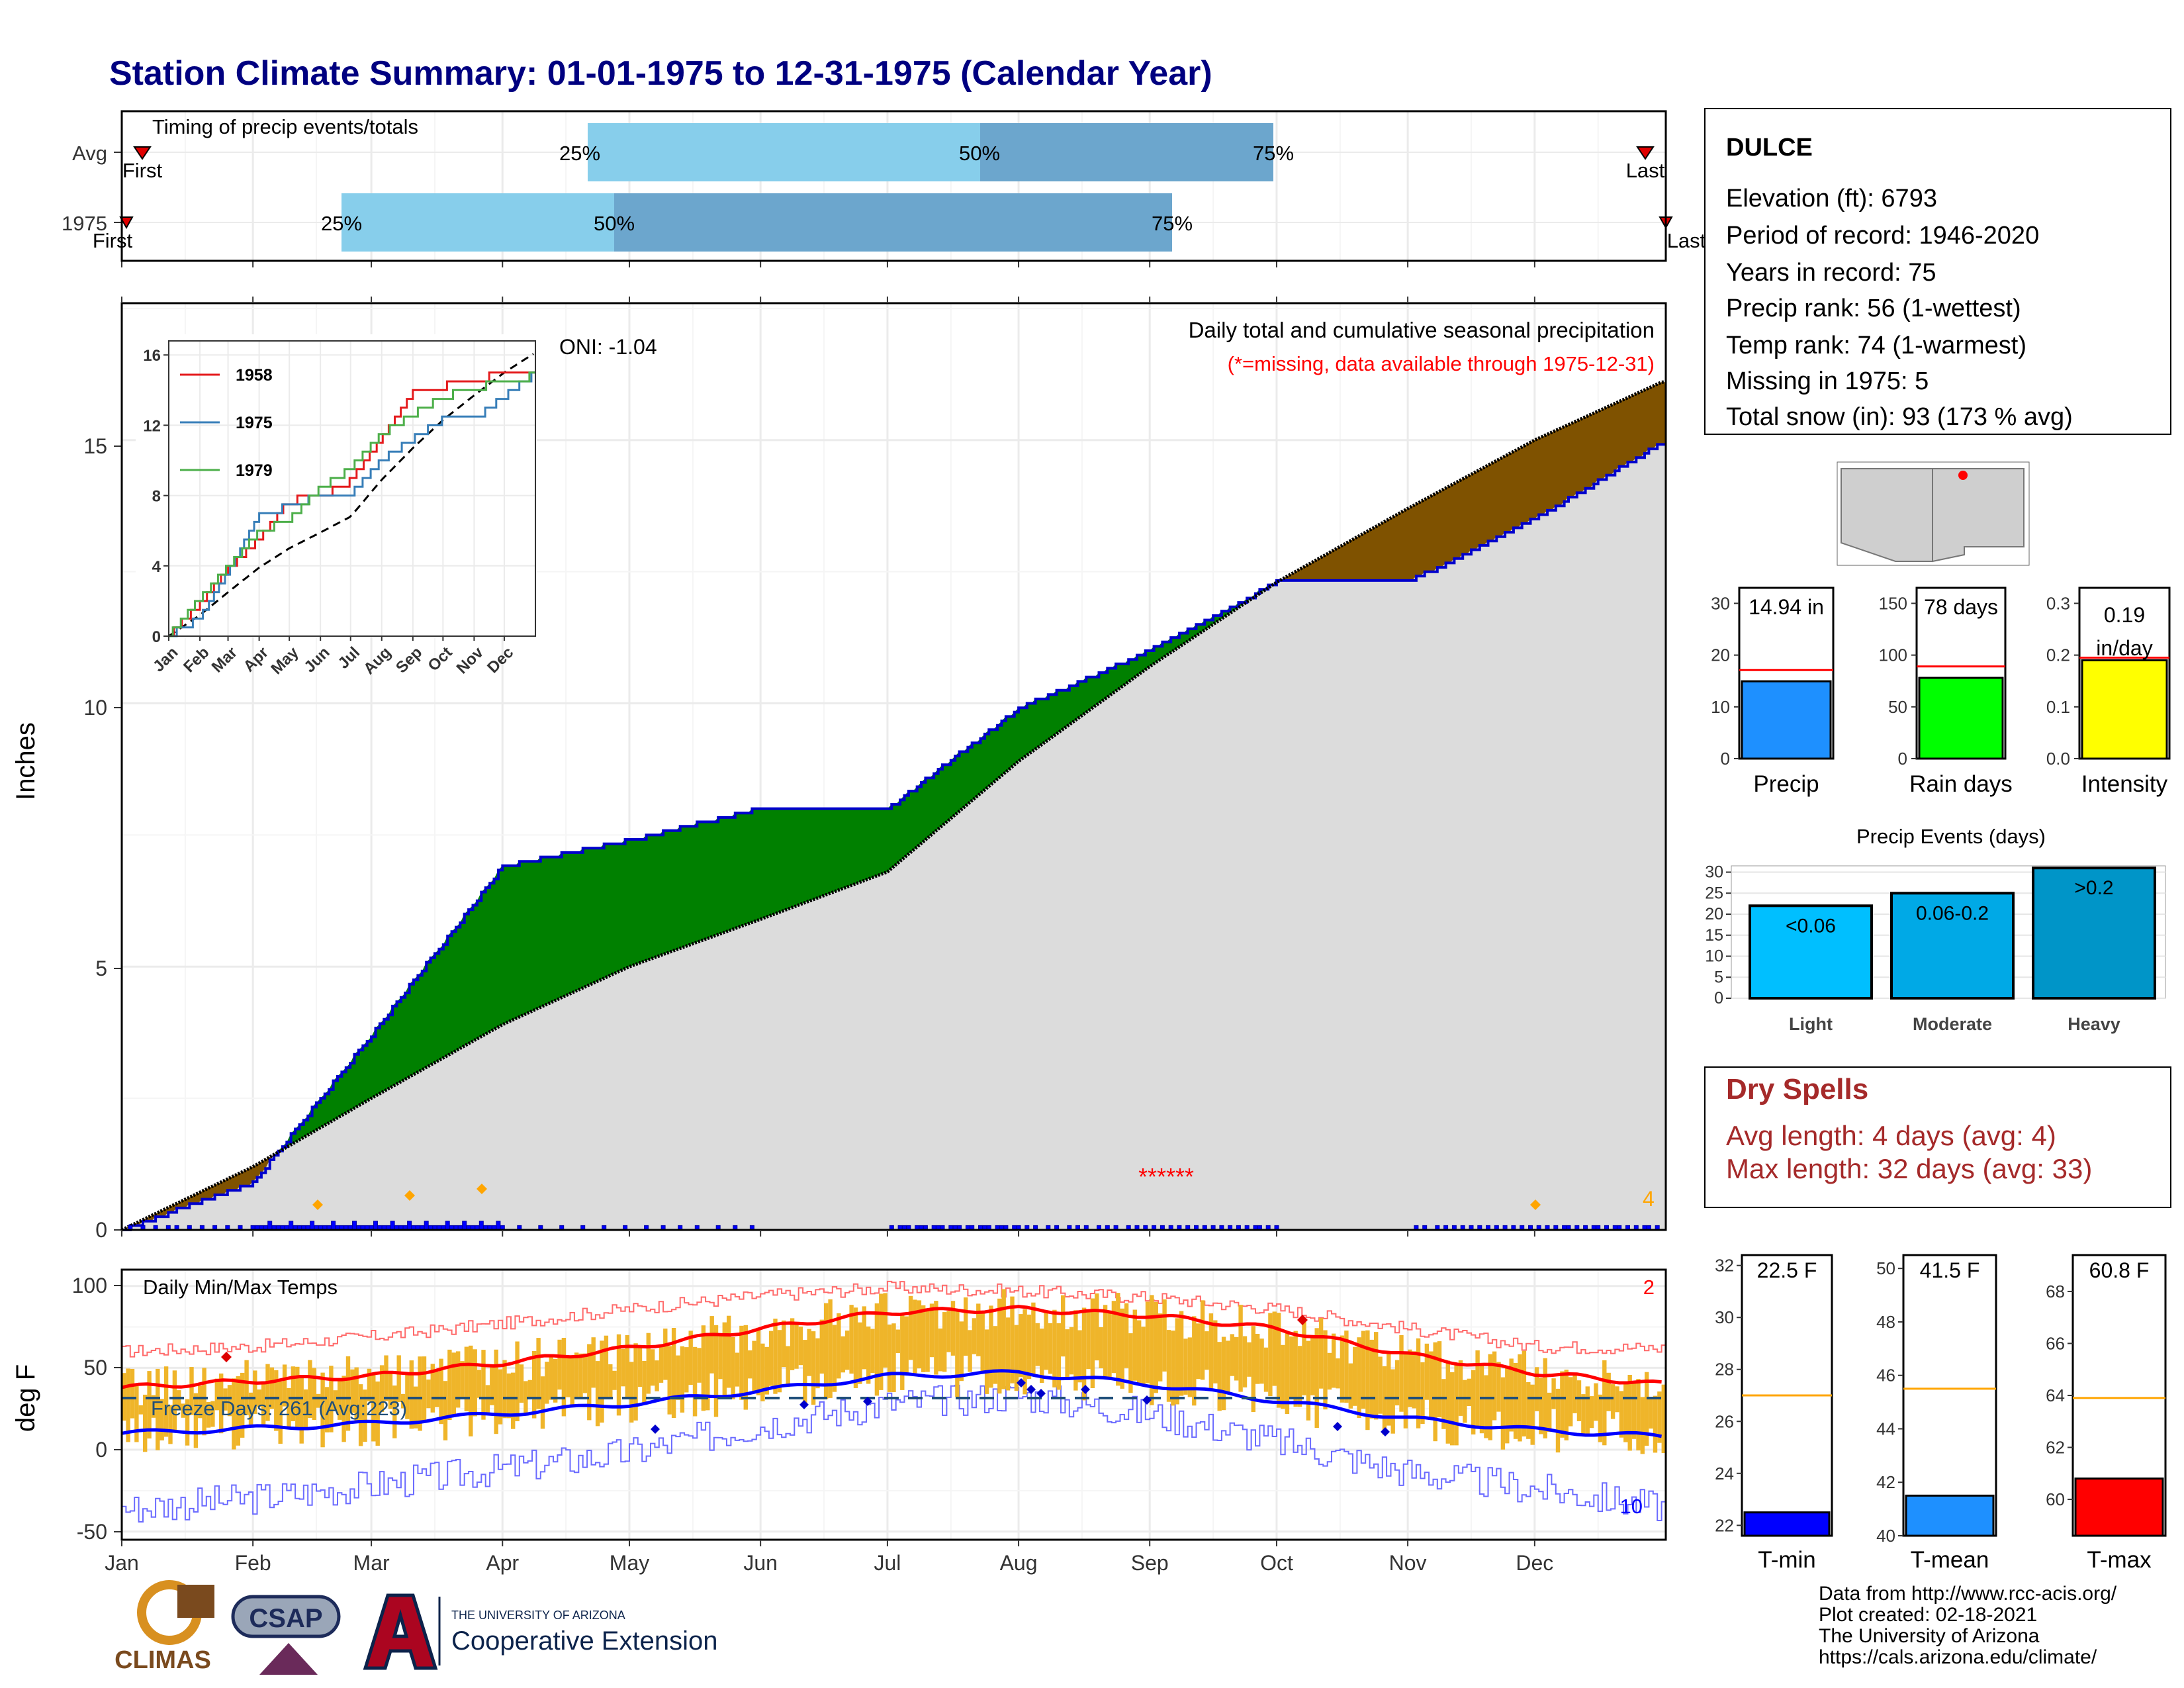 The width and height of the screenshot is (2184, 1688). Describe the element at coordinates (1535, 1204) in the screenshot. I see `snow-marker` at that location.